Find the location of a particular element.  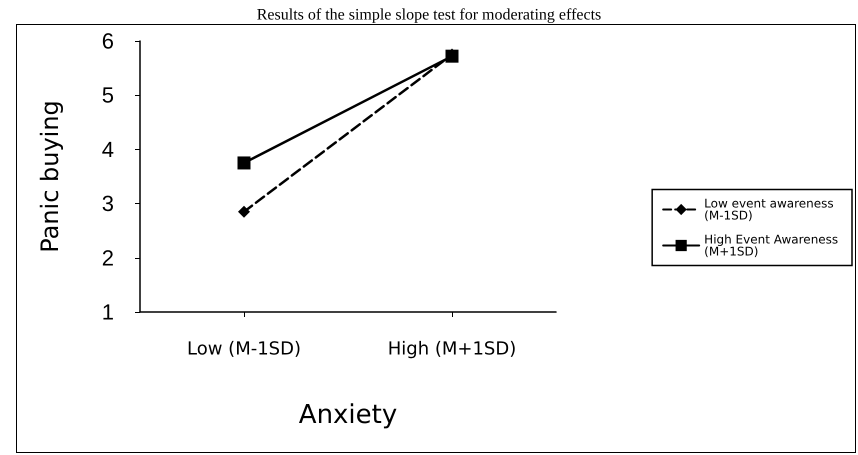

x-tick-label: Low (M-1SD) is located at coordinates (244, 349).